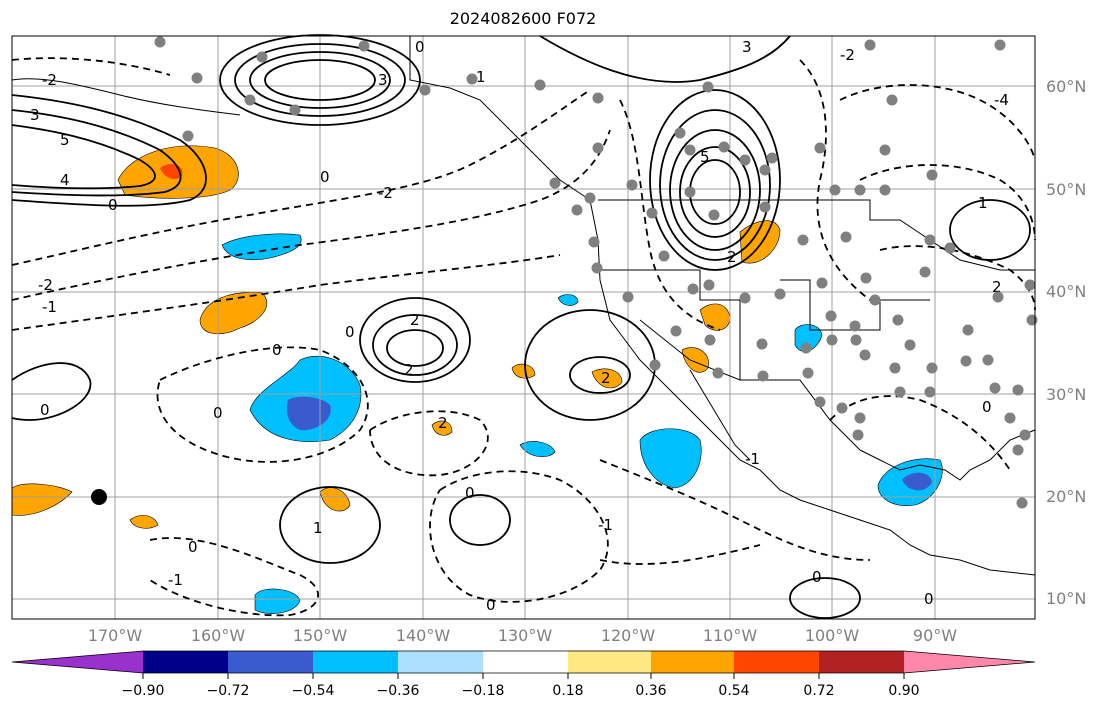 The image size is (1105, 712). I want to click on colorbar-tick-label: −0.18, so click(483, 691).